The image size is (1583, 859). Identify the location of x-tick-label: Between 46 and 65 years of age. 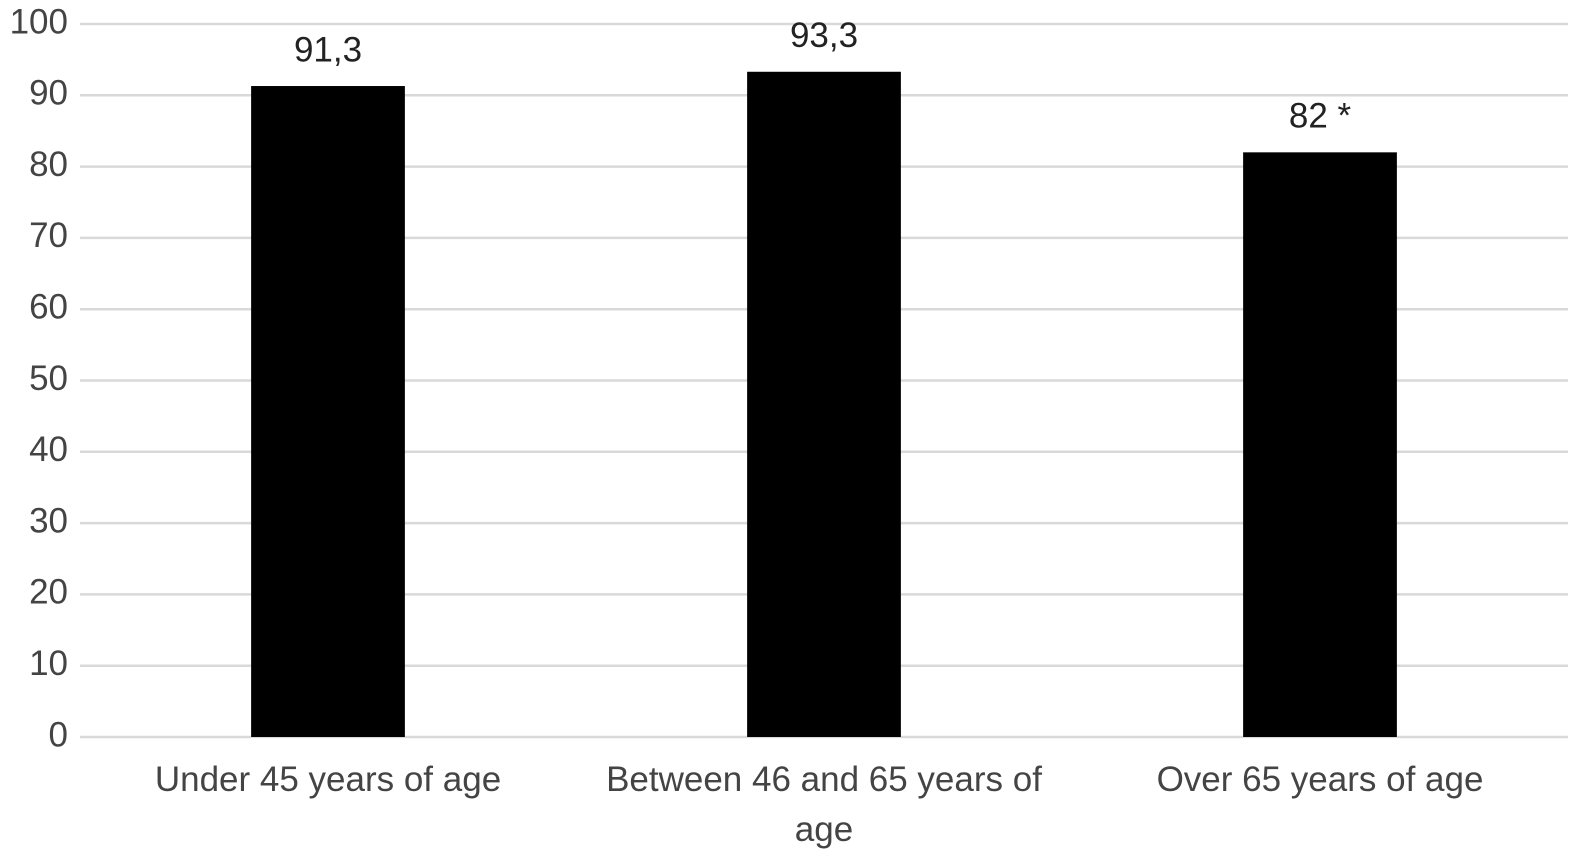
(824, 804).